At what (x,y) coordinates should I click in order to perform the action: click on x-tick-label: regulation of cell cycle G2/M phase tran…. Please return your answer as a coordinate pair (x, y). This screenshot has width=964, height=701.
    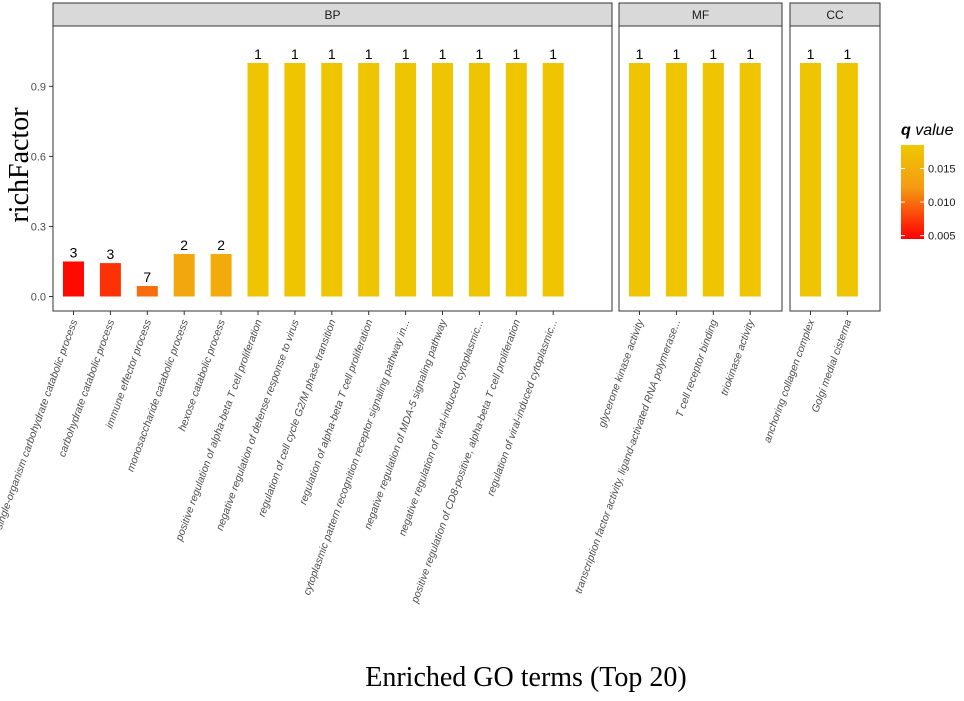
    Looking at the image, I should click on (297, 418).